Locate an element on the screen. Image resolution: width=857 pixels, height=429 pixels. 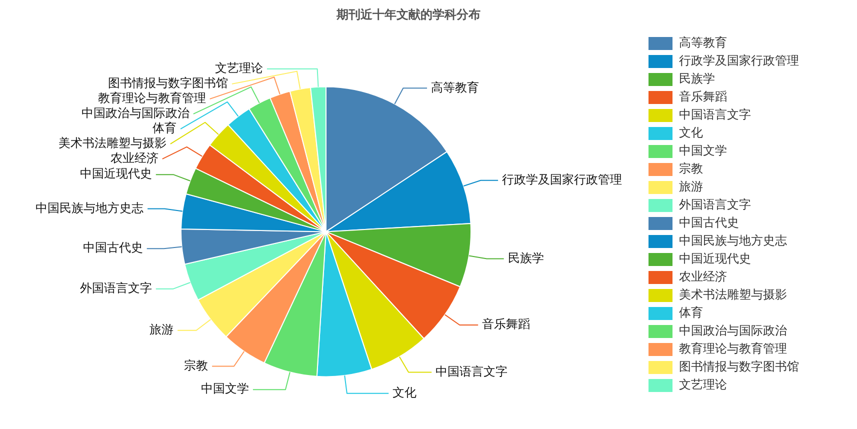
legend-label: 美术书法雕塑与摄影 is located at coordinates (733, 295).